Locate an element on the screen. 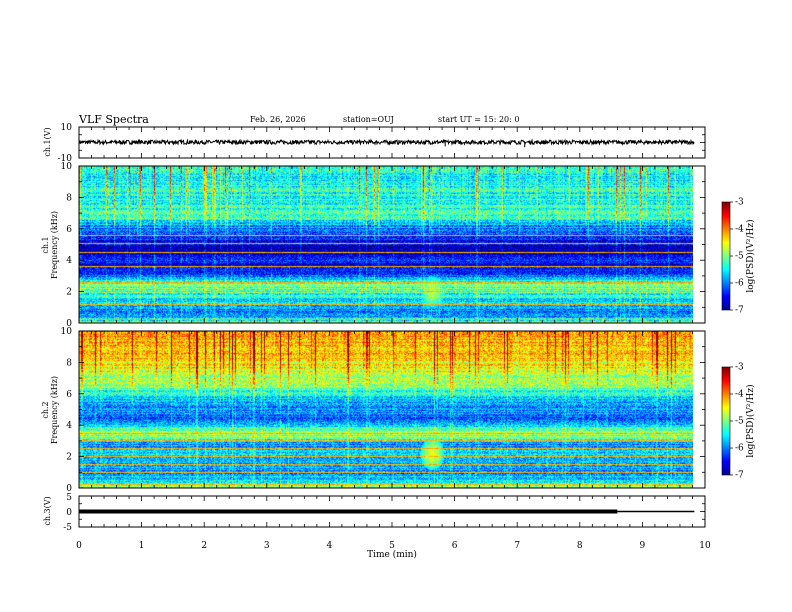  ch3-ytick-bottom: -5 is located at coordinates (67, 528).